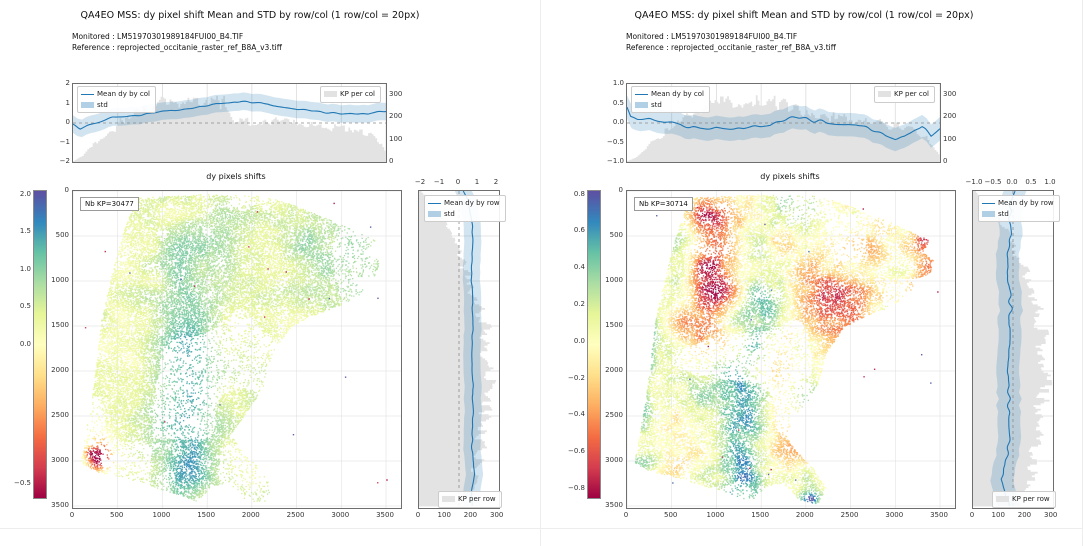  I want to click on page-divider, so click(541, 528).